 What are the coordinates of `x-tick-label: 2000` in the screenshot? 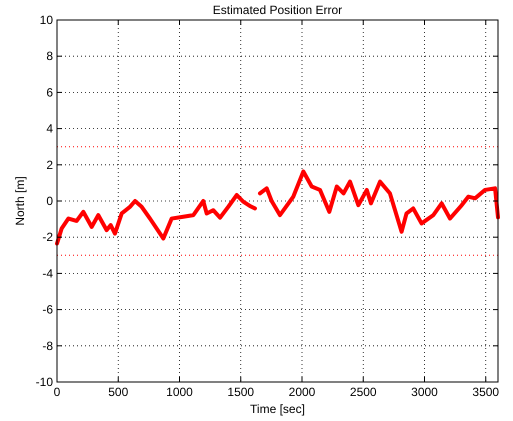 It's located at (302, 392).